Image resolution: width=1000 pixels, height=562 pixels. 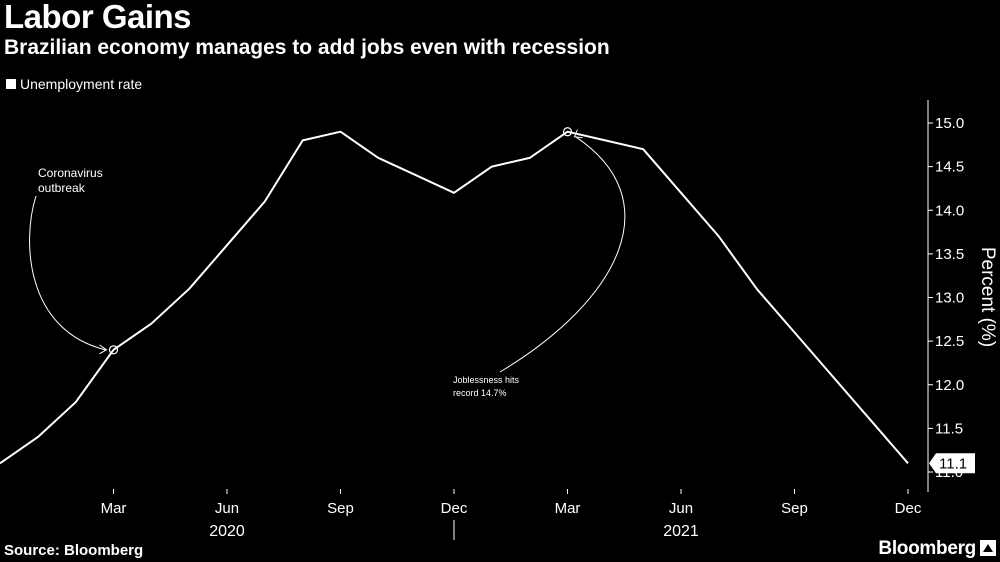 What do you see at coordinates (949, 298) in the screenshot?
I see `y-tick-label: 13.0` at bounding box center [949, 298].